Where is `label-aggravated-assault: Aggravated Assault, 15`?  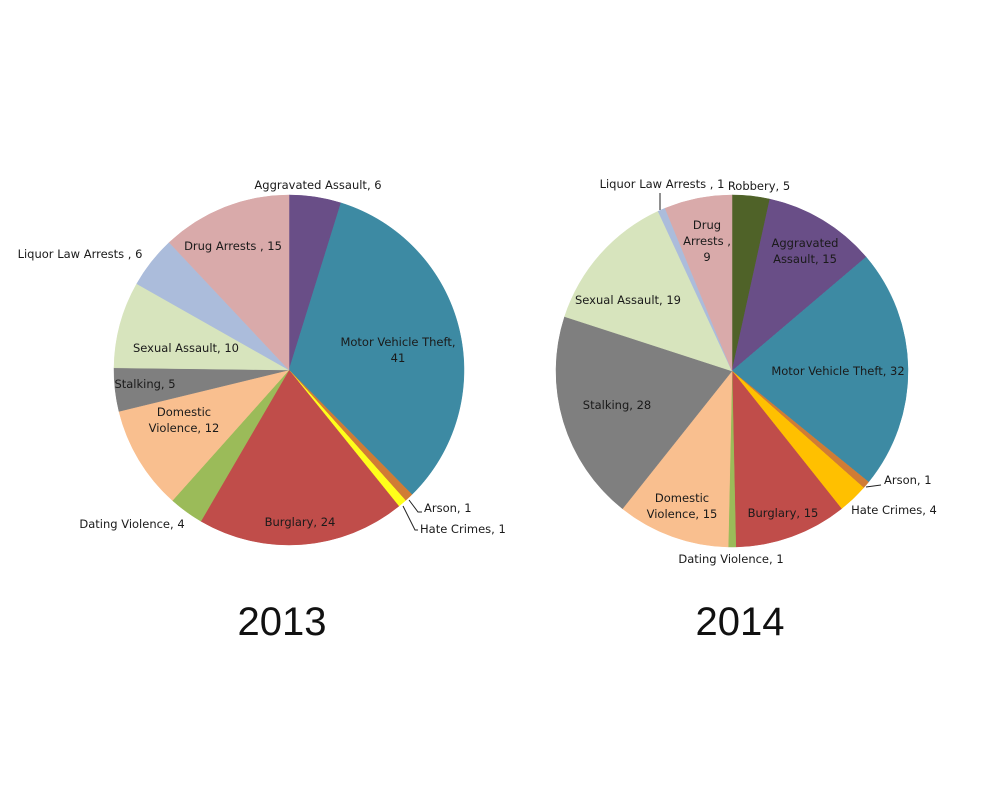
label-aggravated-assault: Aggravated Assault, 15 is located at coordinates (805, 251).